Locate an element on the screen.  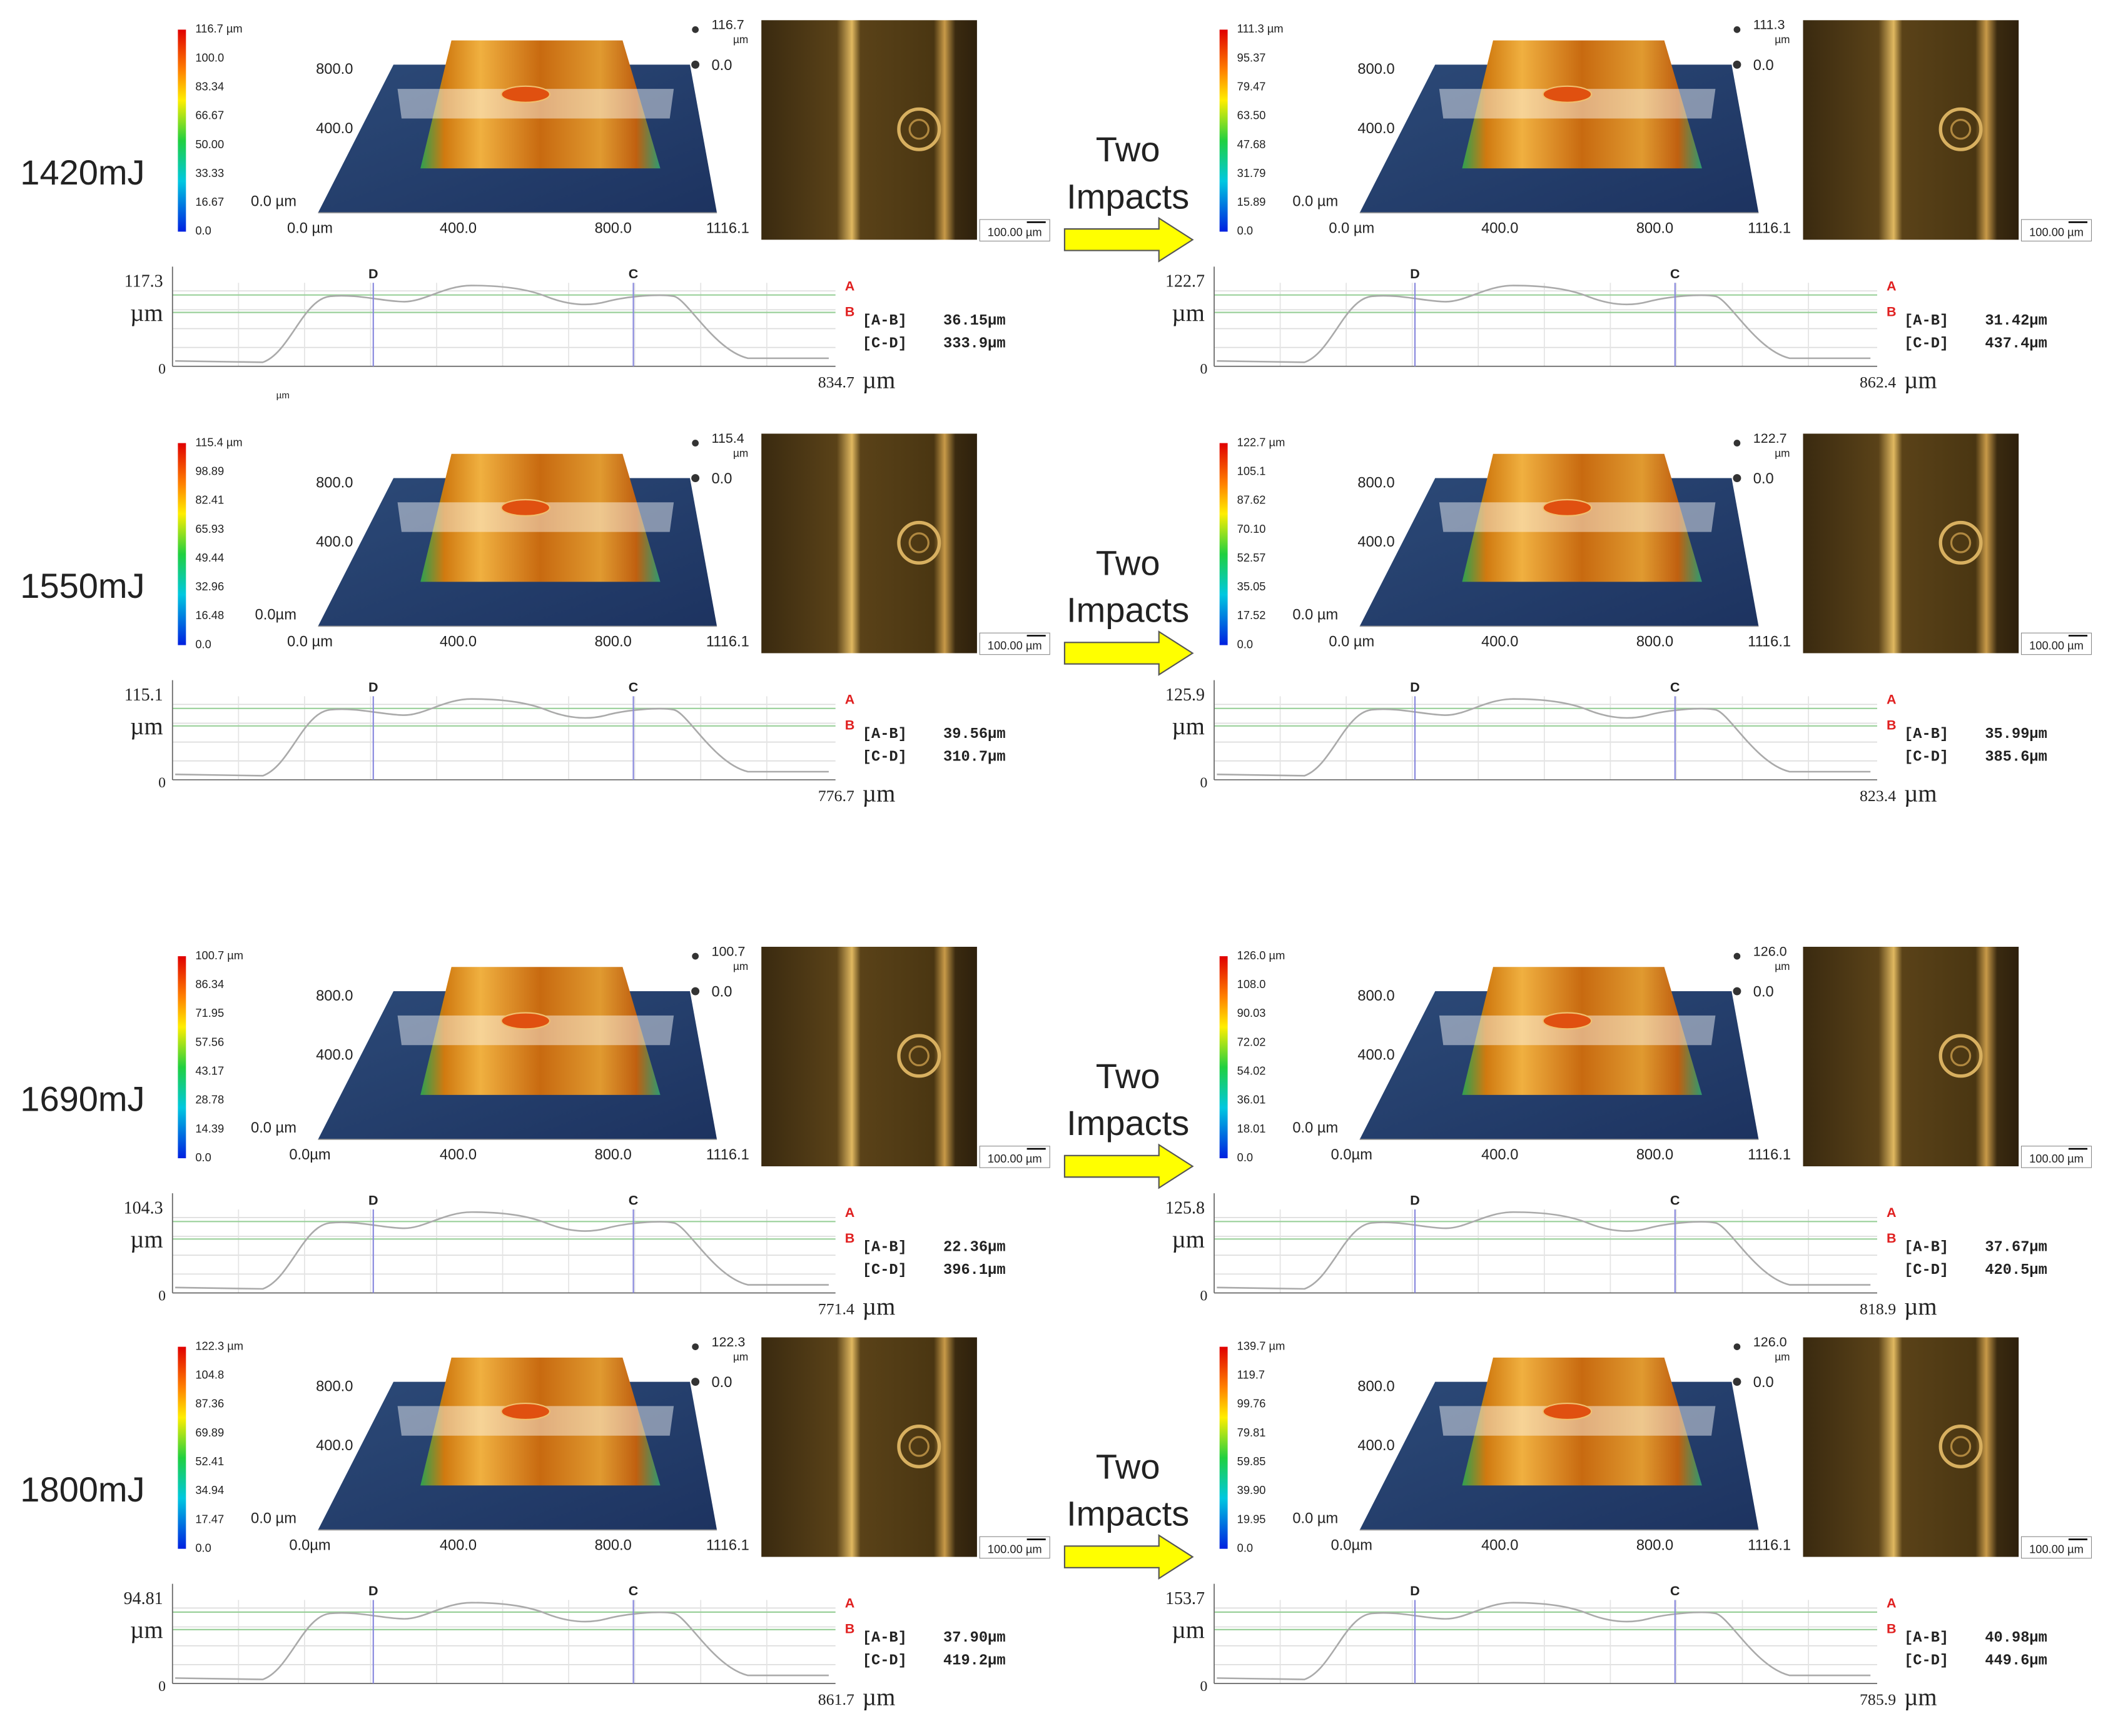
x-max-label: 823.4 is located at coordinates (1878, 796).